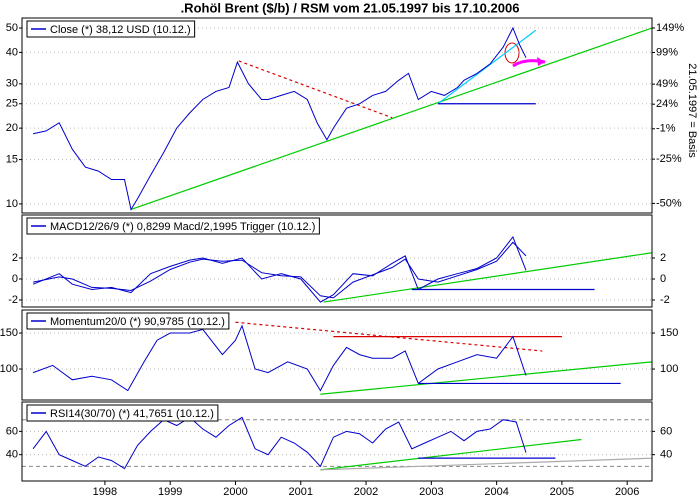  What do you see at coordinates (669, 159) in the screenshot?
I see `y2-tick-label: -25%` at bounding box center [669, 159].